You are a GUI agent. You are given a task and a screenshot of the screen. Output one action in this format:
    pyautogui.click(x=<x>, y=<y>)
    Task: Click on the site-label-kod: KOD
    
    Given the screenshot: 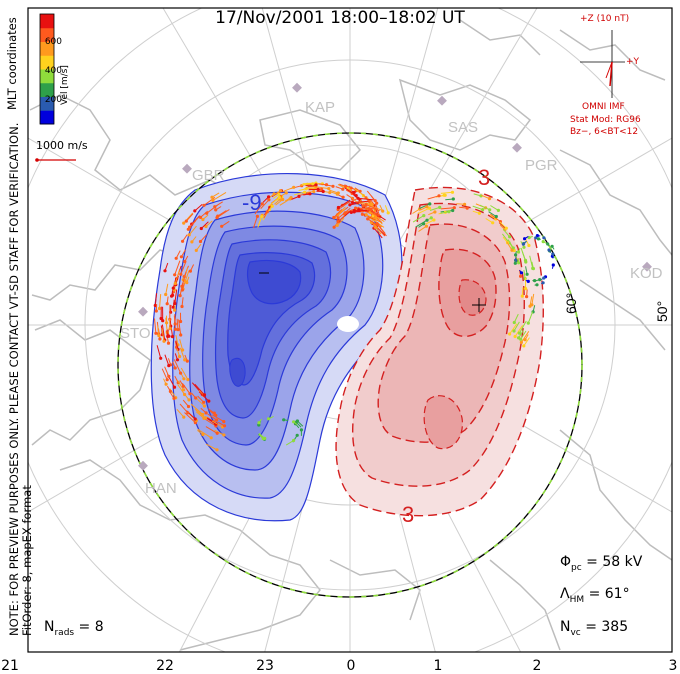 What is the action you would take?
    pyautogui.click(x=646, y=273)
    